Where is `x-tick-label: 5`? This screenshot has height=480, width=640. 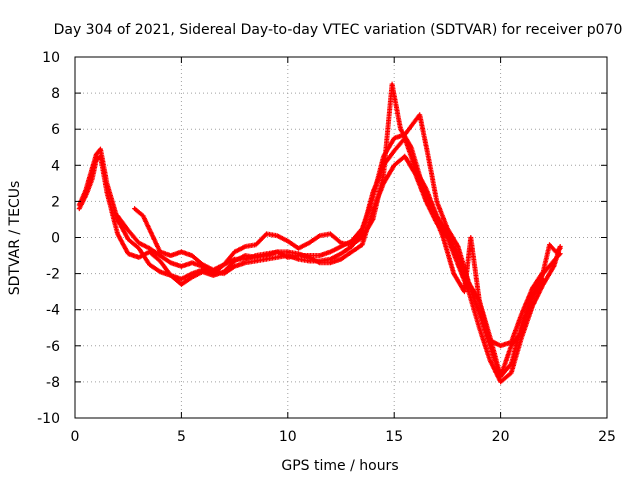 x-tick-label: 5 is located at coordinates (181, 437).